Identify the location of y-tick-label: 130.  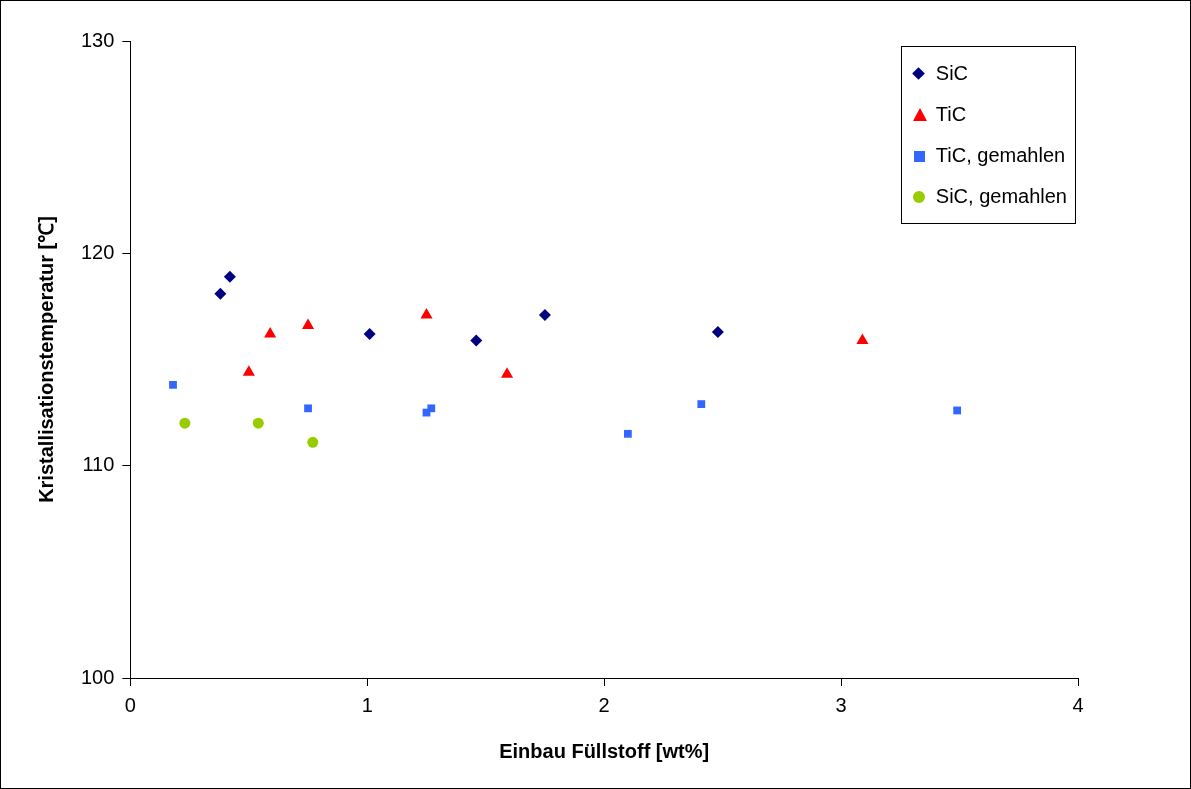
(97, 39).